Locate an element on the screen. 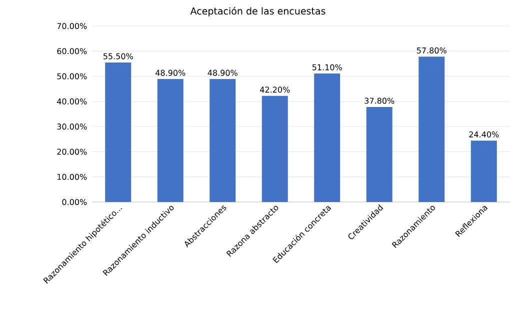  data-label: 24.40% is located at coordinates (484, 134).